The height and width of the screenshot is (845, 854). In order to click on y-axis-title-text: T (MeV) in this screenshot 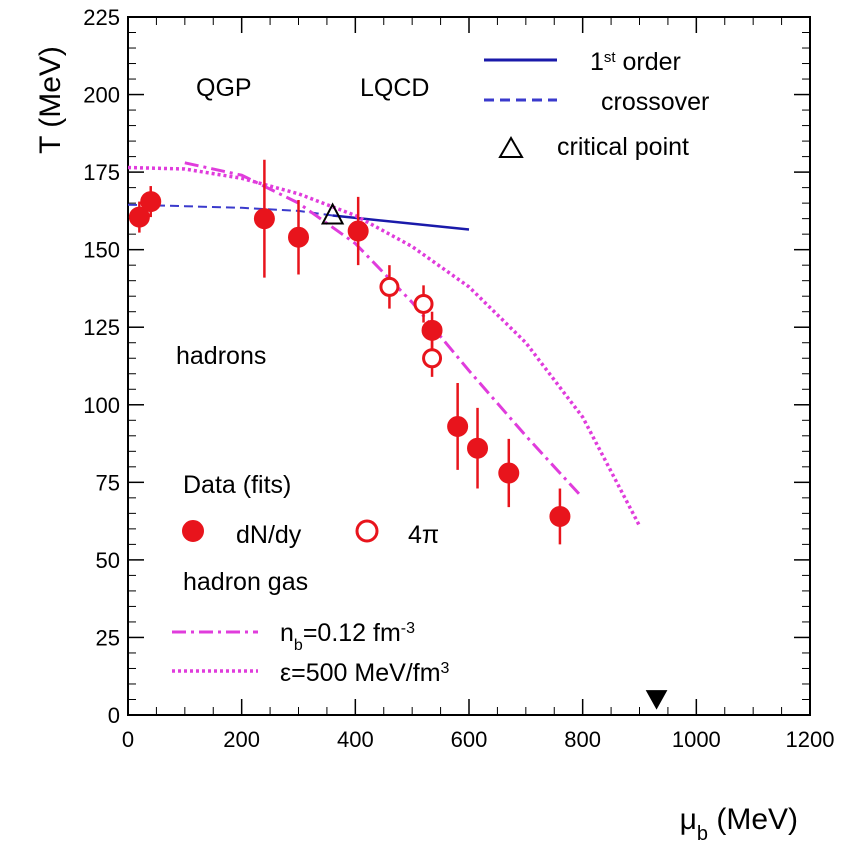, I will do `click(50, 100)`.